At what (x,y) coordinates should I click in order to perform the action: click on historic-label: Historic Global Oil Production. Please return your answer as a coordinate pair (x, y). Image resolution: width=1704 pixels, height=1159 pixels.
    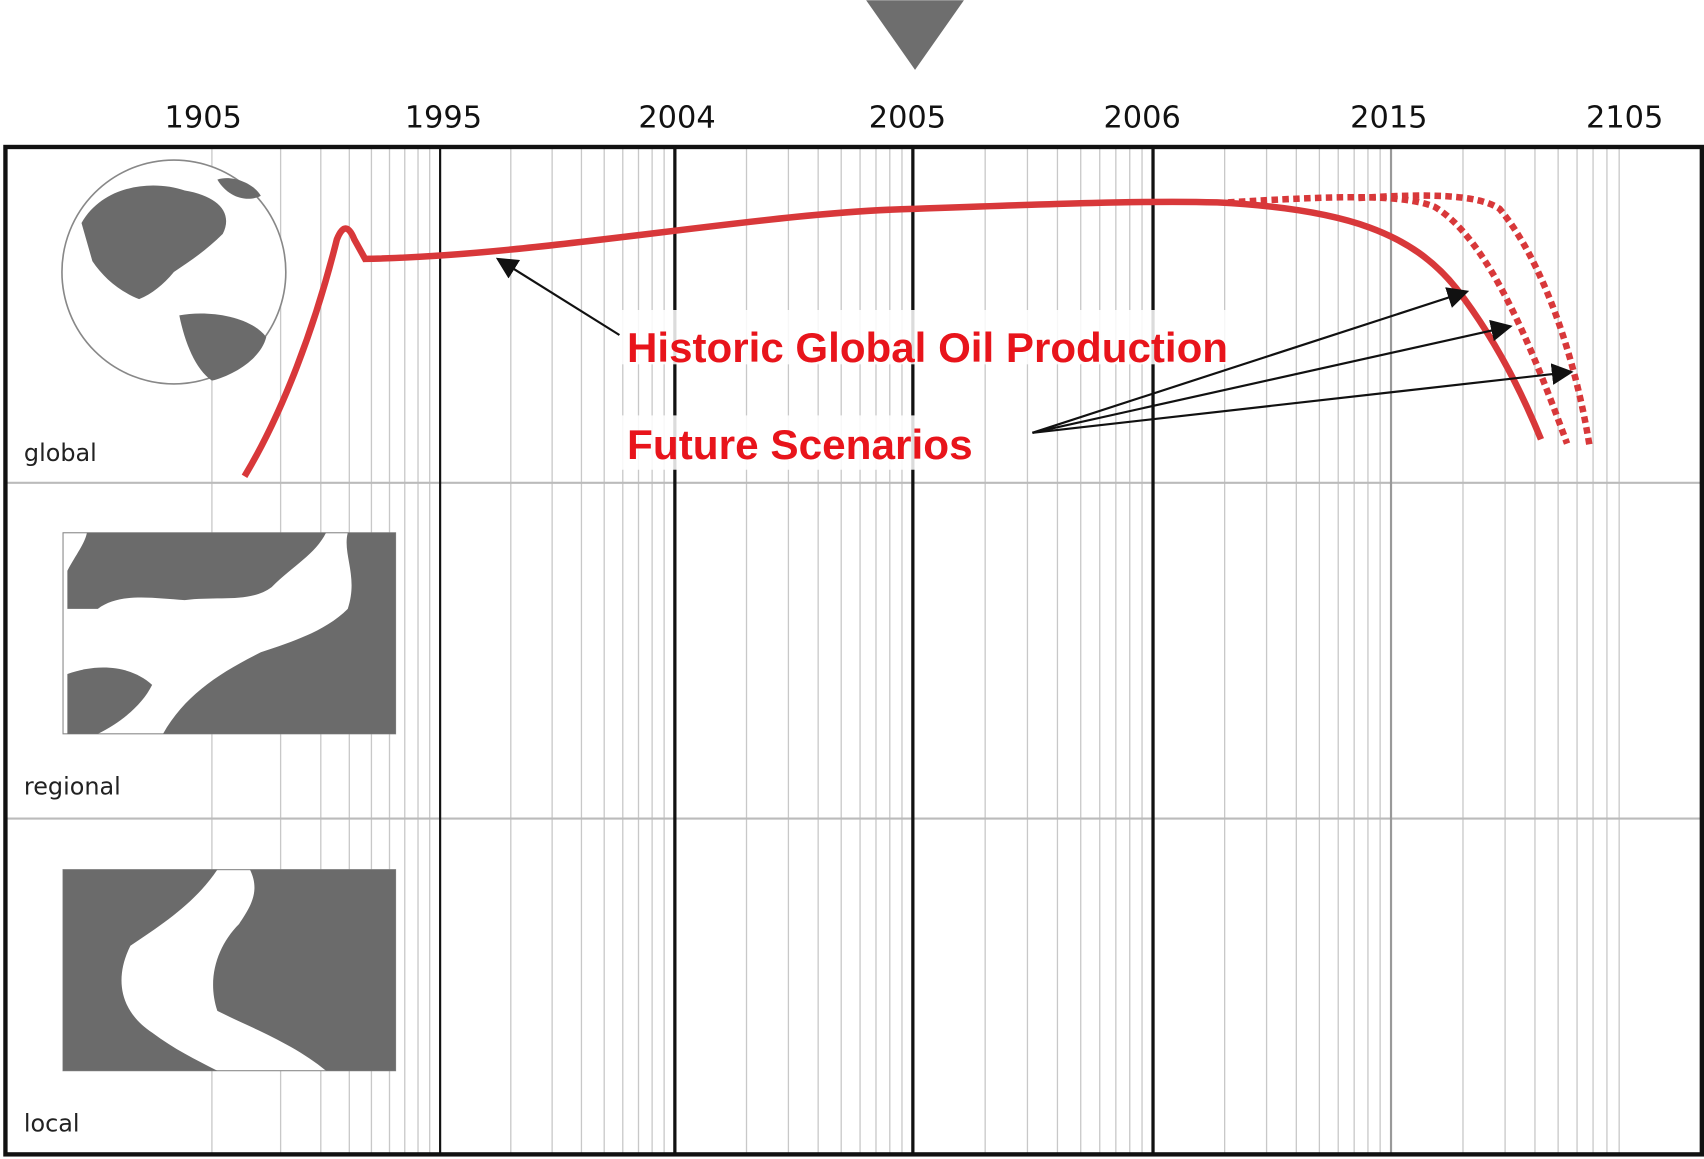
    Looking at the image, I should click on (927, 348).